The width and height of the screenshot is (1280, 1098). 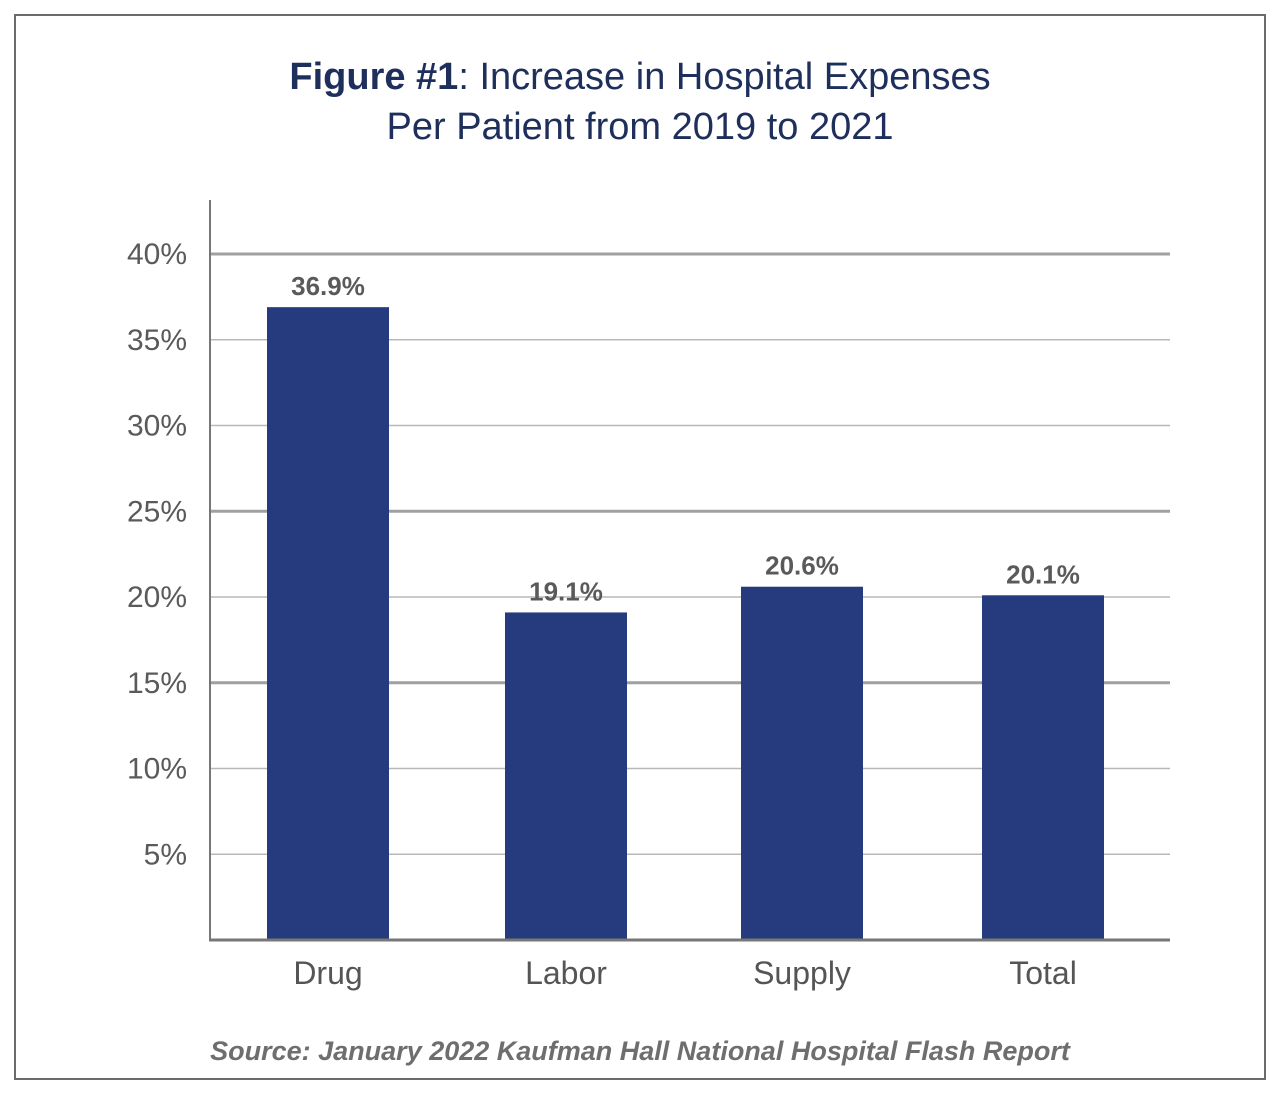 What do you see at coordinates (802, 566) in the screenshot?
I see `data-label: 20.6%` at bounding box center [802, 566].